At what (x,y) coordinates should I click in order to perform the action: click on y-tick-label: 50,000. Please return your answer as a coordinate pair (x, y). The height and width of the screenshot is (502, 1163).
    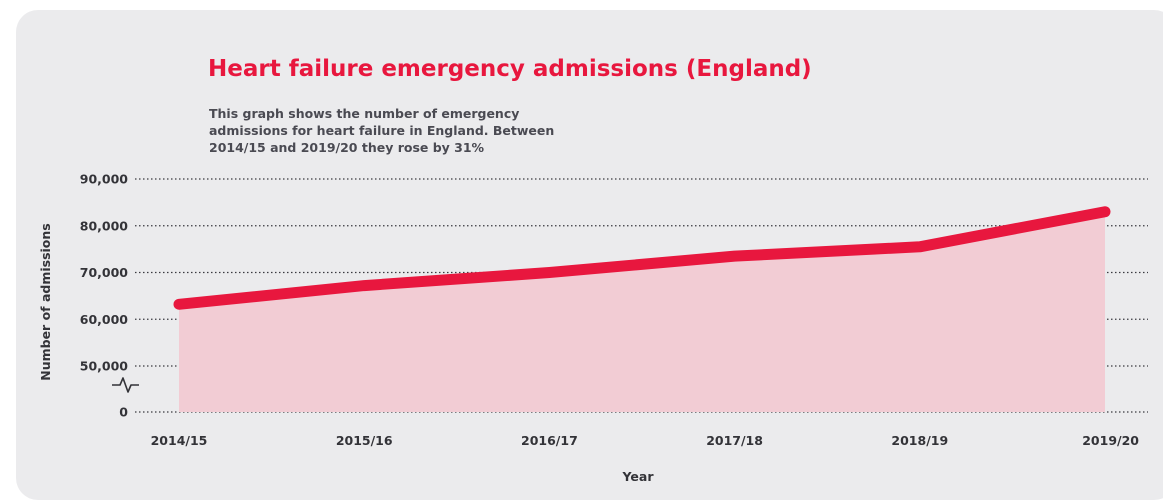
    Looking at the image, I should click on (104, 366).